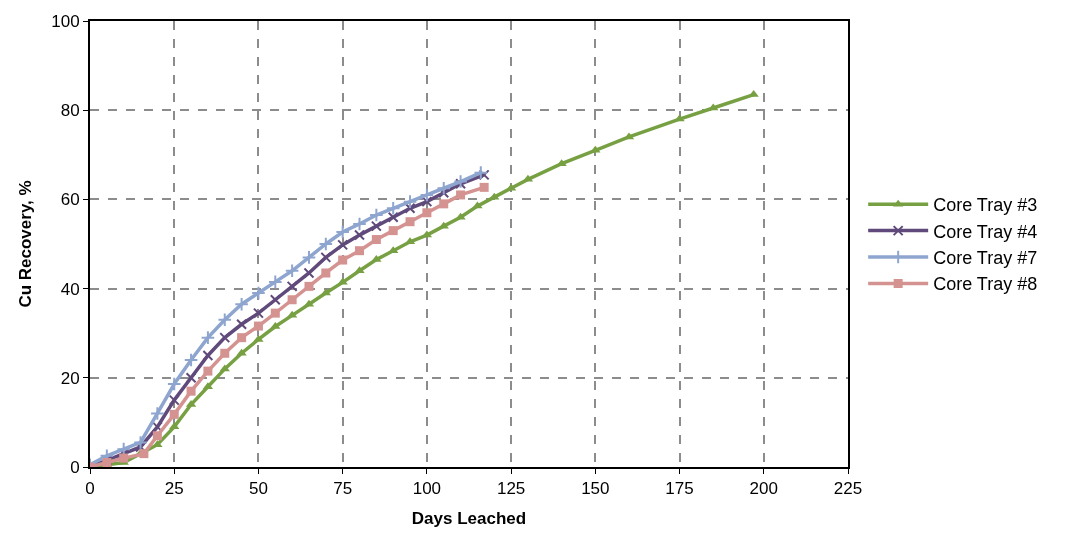 This screenshot has height=542, width=1078. I want to click on x-tick-label: 100, so click(427, 489).